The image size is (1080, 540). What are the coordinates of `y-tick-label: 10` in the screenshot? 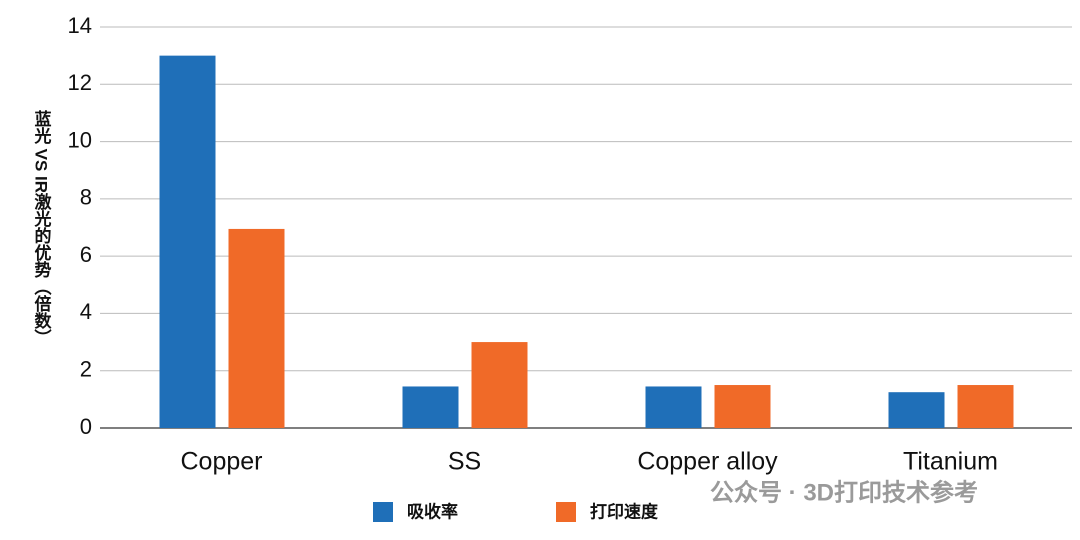 It's located at (80, 139).